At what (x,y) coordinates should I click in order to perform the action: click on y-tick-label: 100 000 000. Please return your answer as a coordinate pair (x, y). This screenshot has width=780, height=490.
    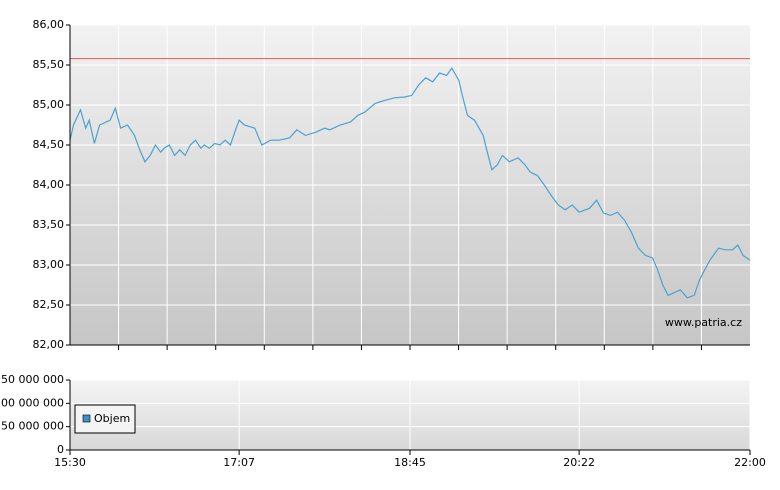
    Looking at the image, I should click on (32, 402).